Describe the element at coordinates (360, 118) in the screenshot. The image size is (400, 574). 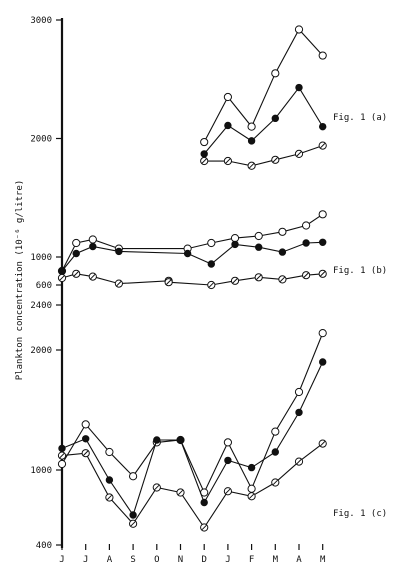
I see `panel-label: Fig. 1 (a)` at that location.